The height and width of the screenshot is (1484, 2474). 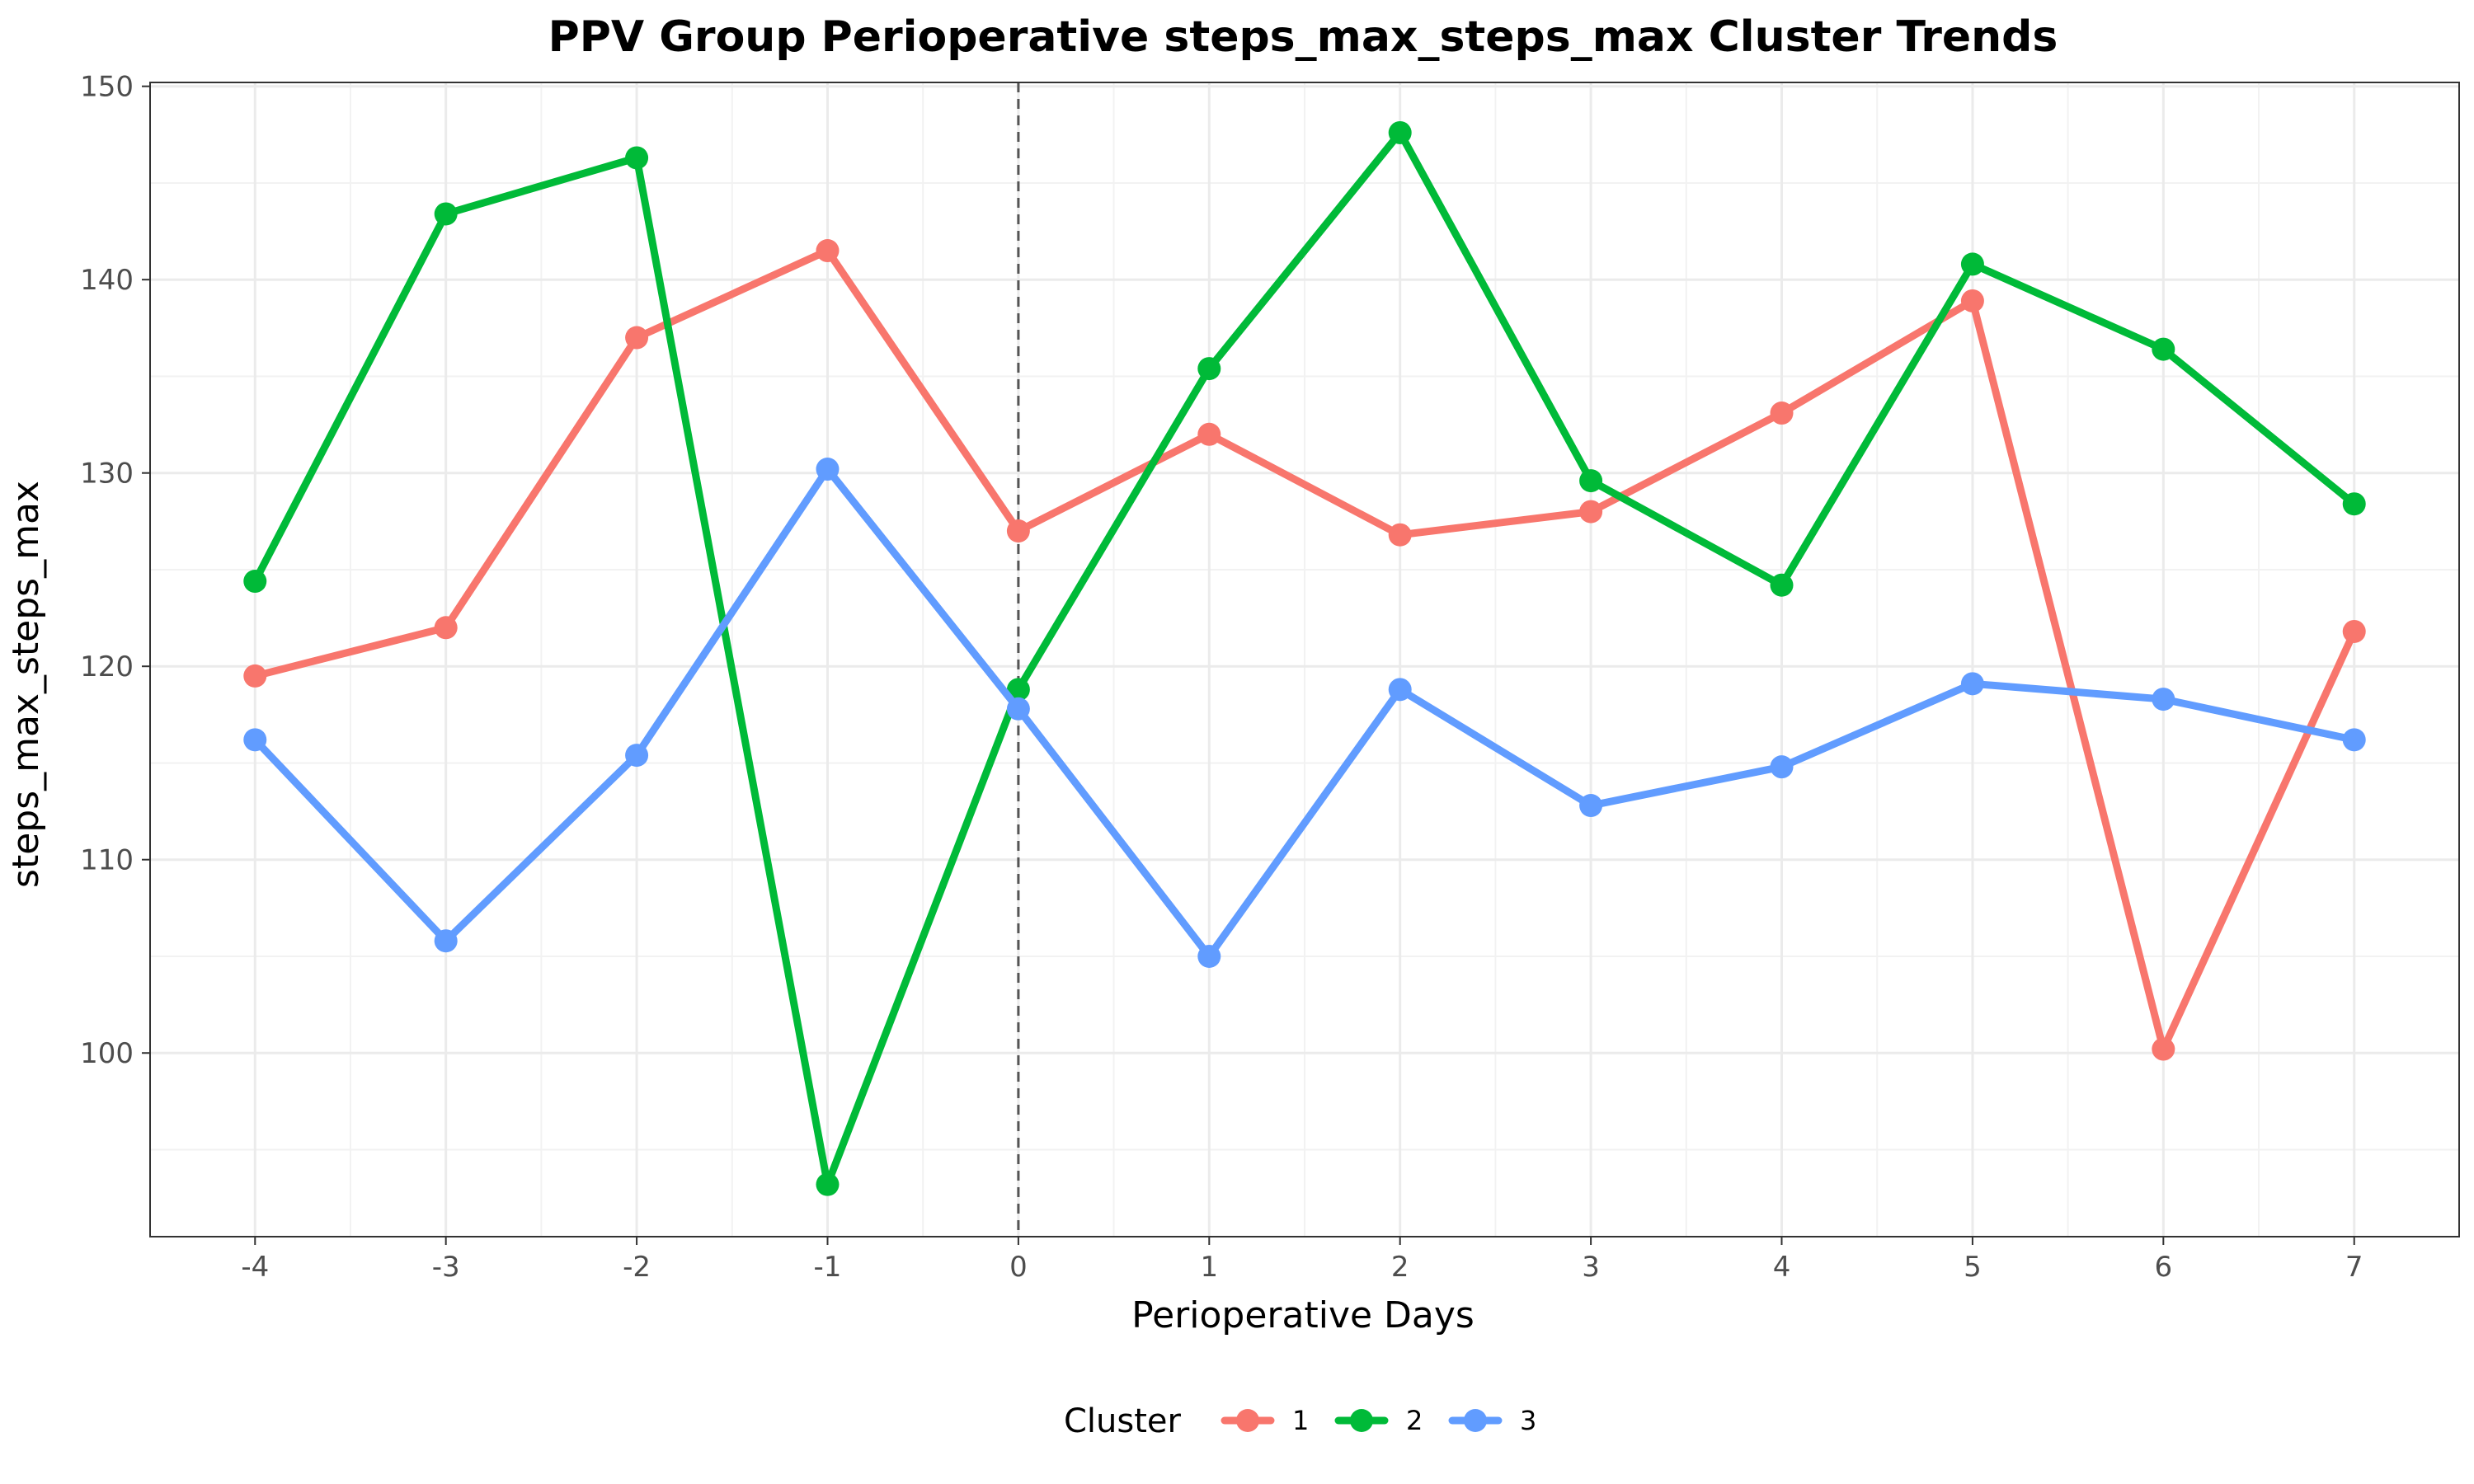 What do you see at coordinates (637, 1267) in the screenshot?
I see `x-tick-label: -2` at bounding box center [637, 1267].